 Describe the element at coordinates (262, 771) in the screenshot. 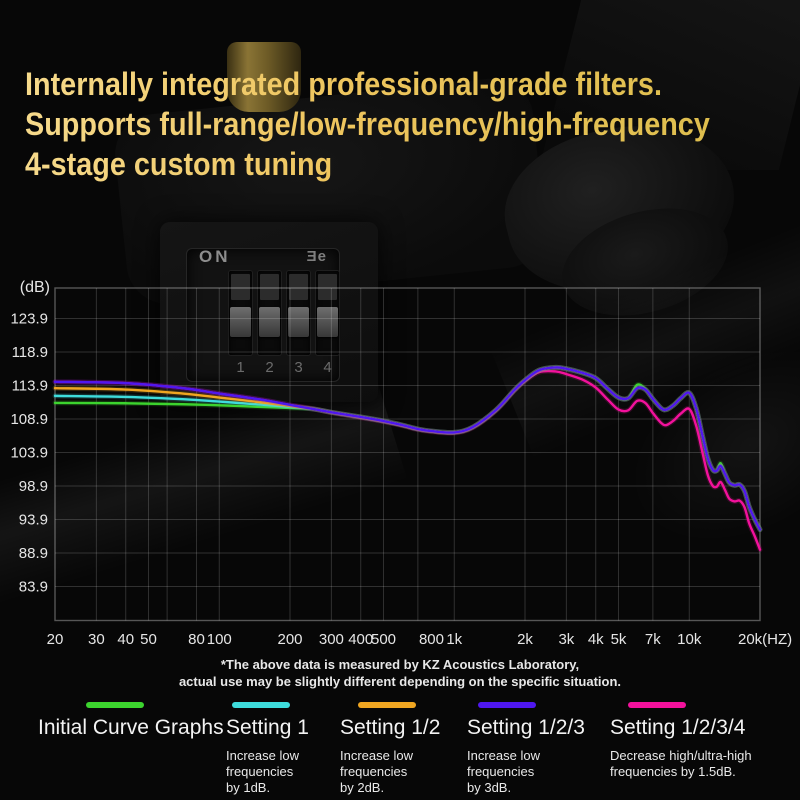

I see `legend-description: Increase low frequencies by 1dB.` at that location.